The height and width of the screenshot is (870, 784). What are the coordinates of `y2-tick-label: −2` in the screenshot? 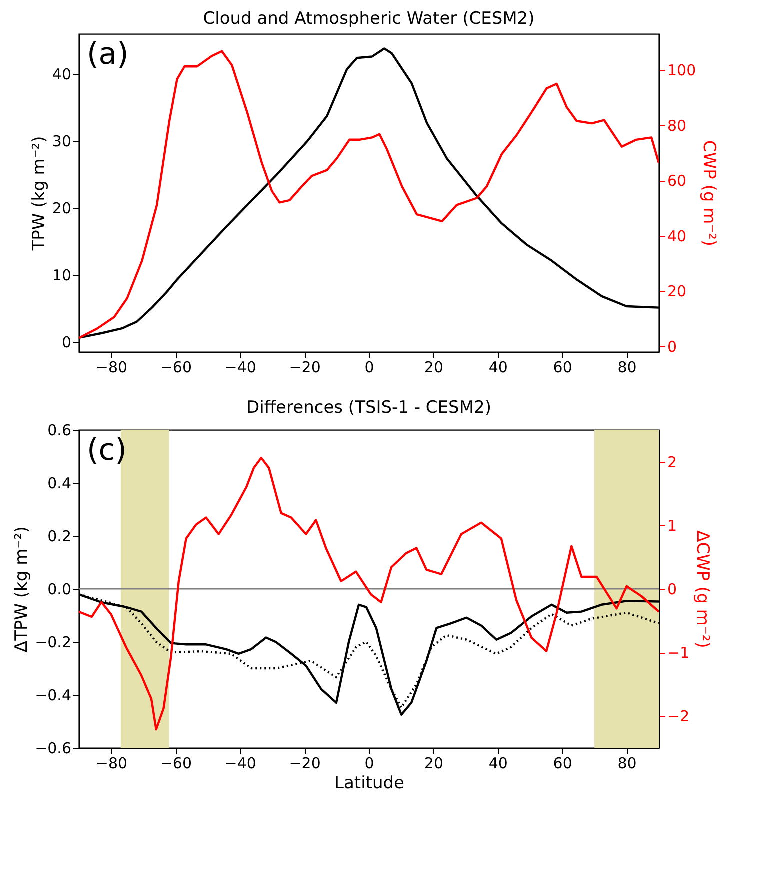 It's located at (679, 717).